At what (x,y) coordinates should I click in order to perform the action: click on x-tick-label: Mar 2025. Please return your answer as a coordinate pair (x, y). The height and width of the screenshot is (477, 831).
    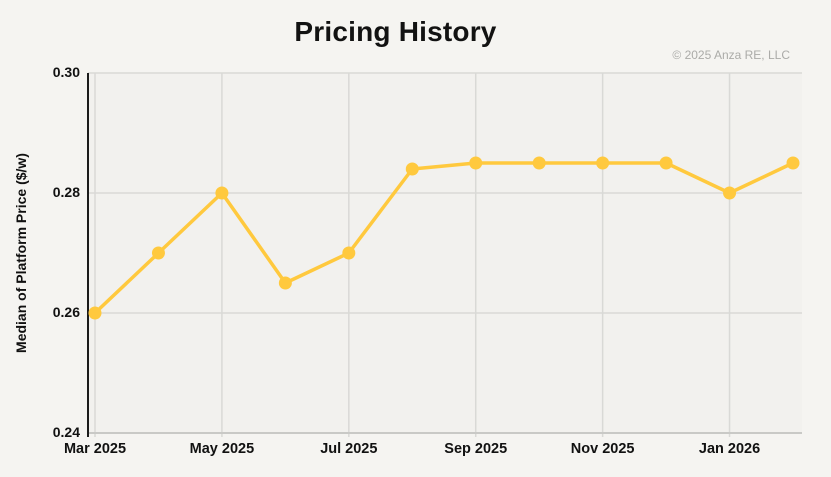
    Looking at the image, I should click on (95, 449).